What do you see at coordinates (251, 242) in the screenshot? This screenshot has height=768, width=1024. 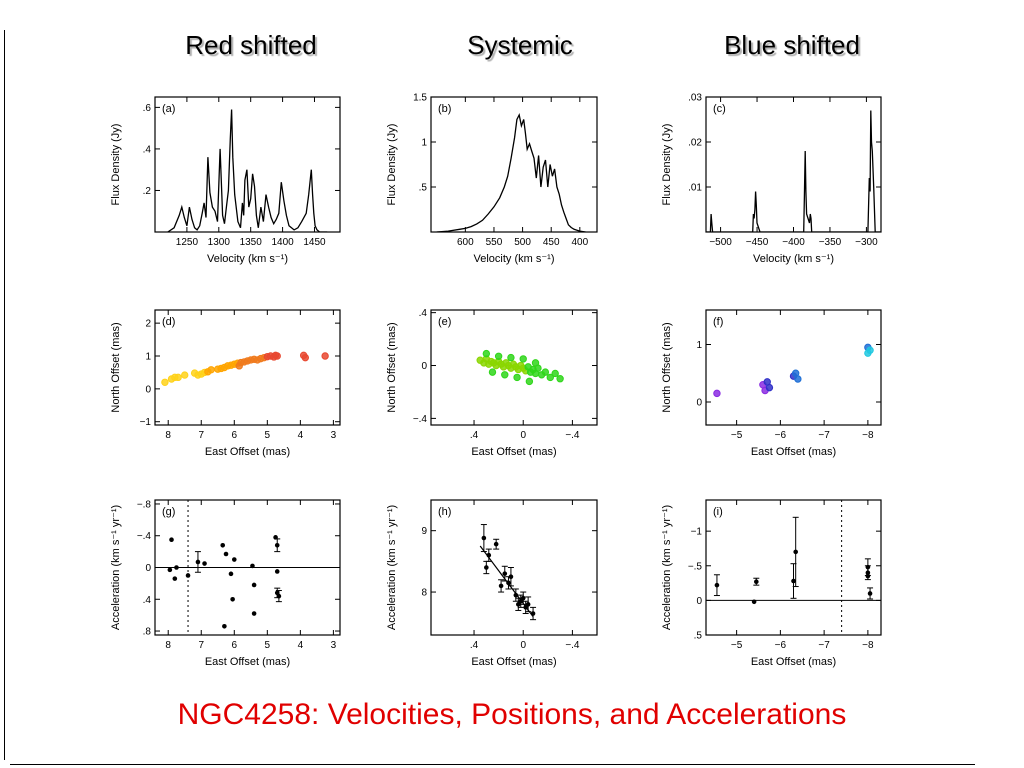 I see `x-tick-label: 1350` at bounding box center [251, 242].